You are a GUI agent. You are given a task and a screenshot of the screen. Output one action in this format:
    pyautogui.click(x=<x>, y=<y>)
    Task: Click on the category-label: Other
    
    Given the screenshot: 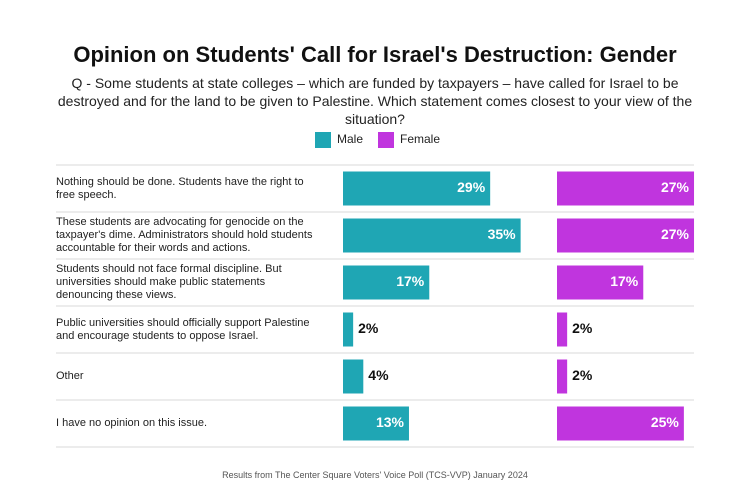 What is the action you would take?
    pyautogui.click(x=70, y=376)
    